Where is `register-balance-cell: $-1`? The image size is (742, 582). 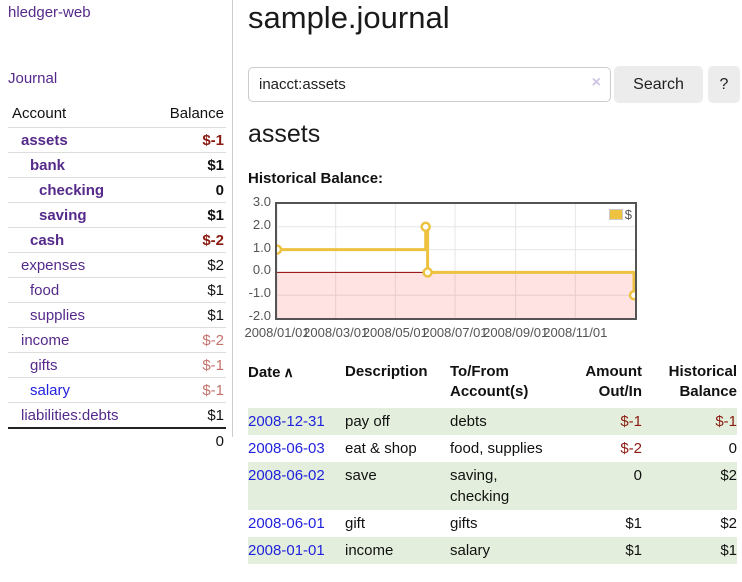
register-balance-cell: $-1 is located at coordinates (689, 421).